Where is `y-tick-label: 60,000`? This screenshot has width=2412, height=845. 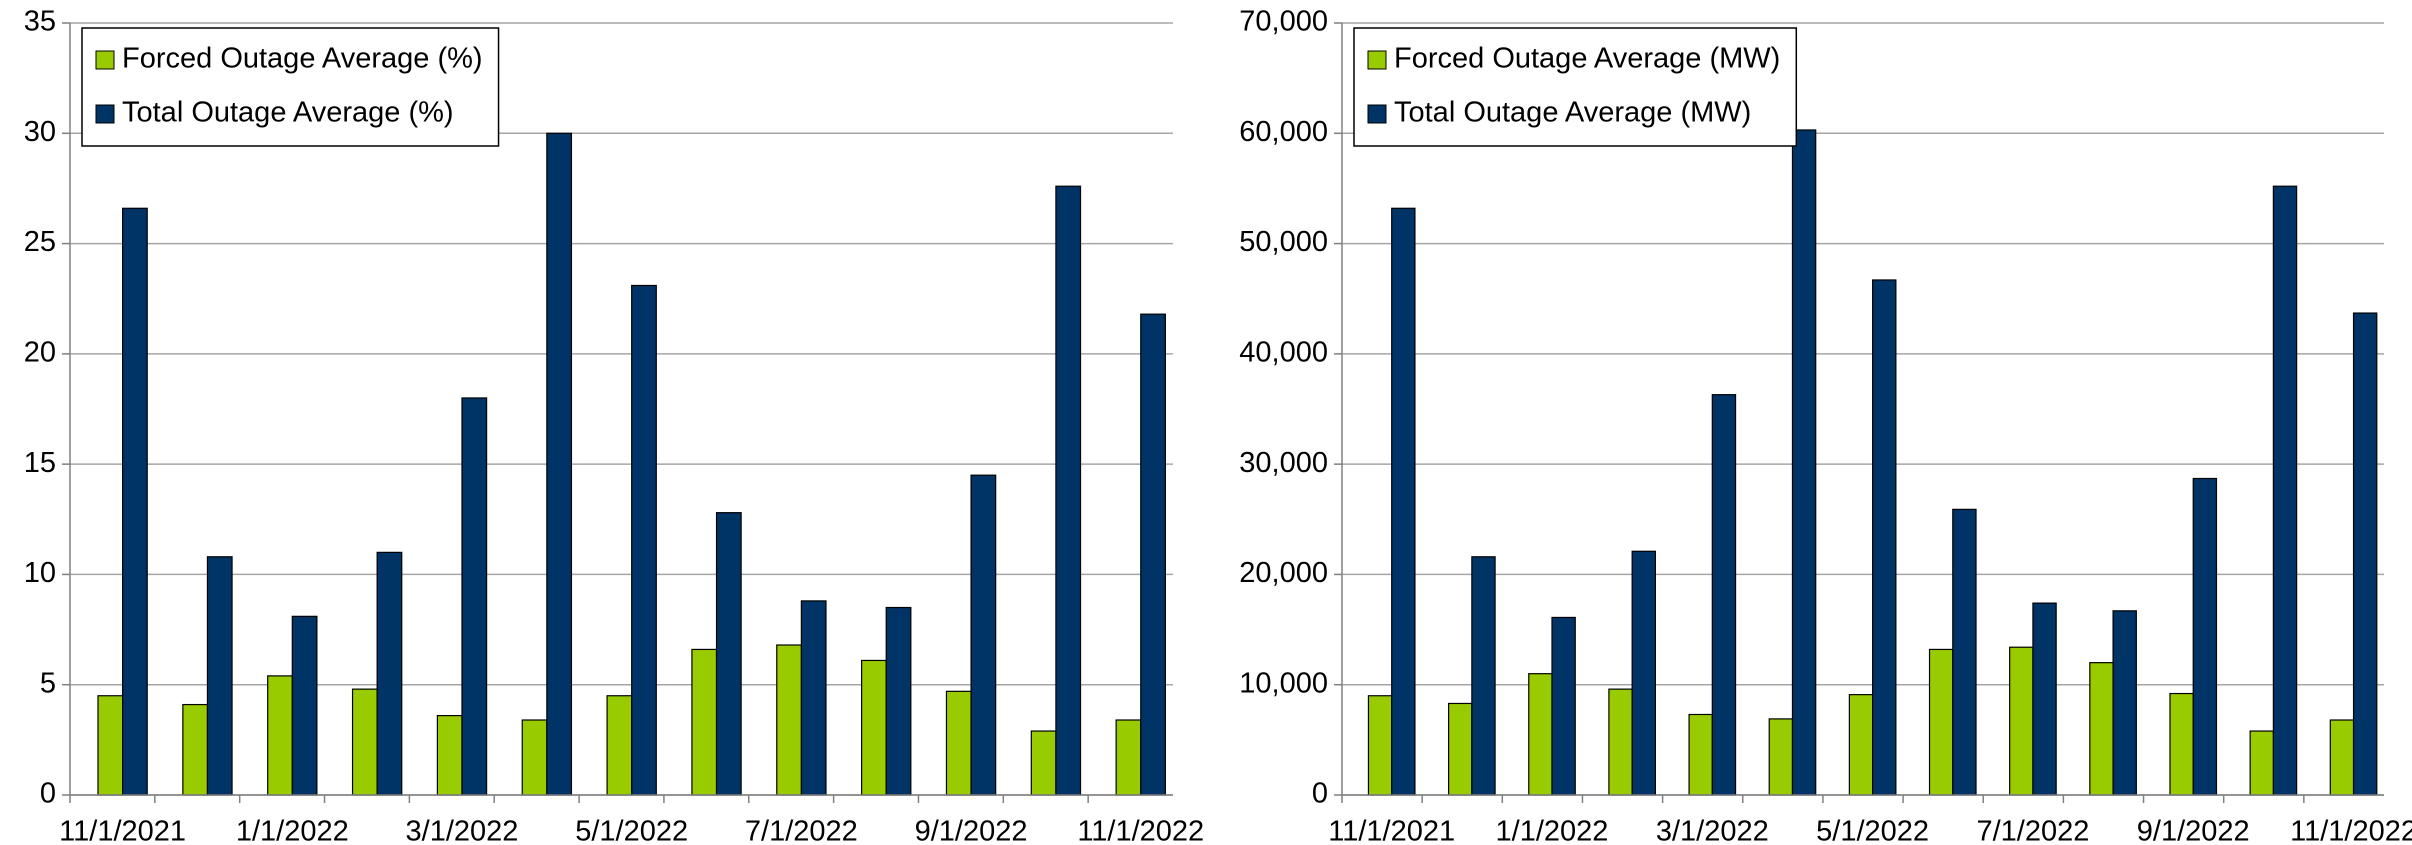
y-tick-label: 60,000 is located at coordinates (1283, 132).